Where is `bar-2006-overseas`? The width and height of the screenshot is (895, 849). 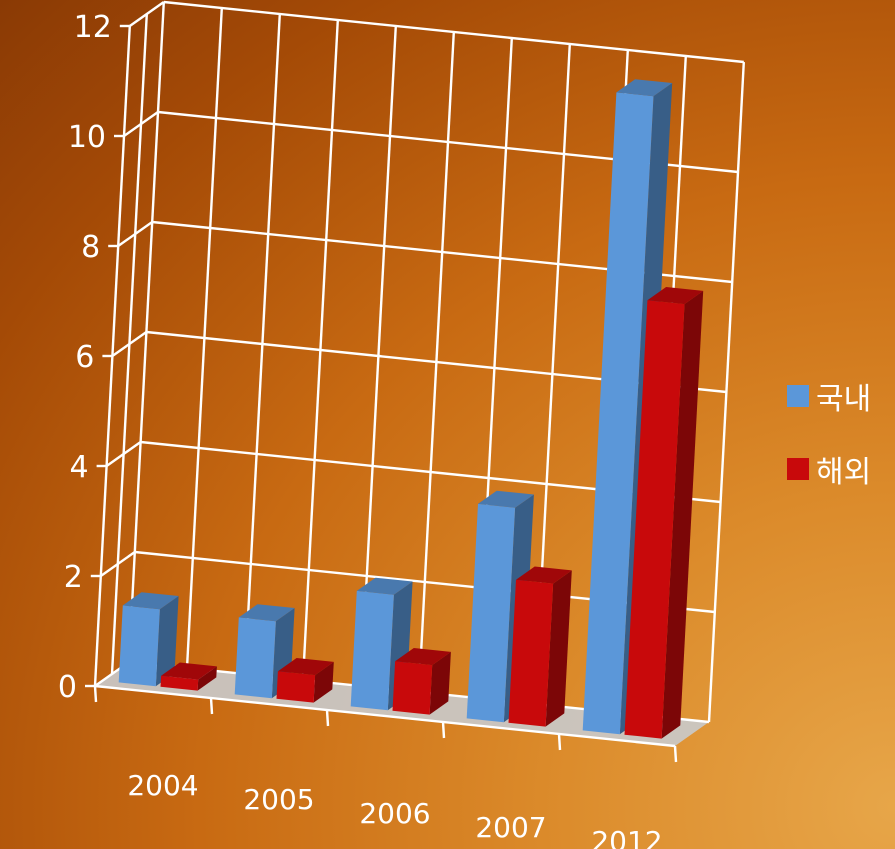 bar-2006-overseas is located at coordinates (422, 681).